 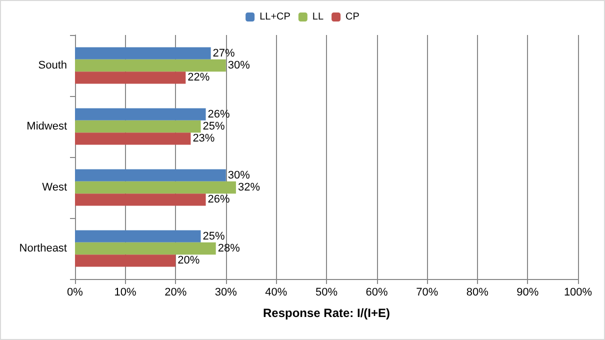 What do you see at coordinates (377, 292) in the screenshot?
I see `x-tick-label: 60%` at bounding box center [377, 292].